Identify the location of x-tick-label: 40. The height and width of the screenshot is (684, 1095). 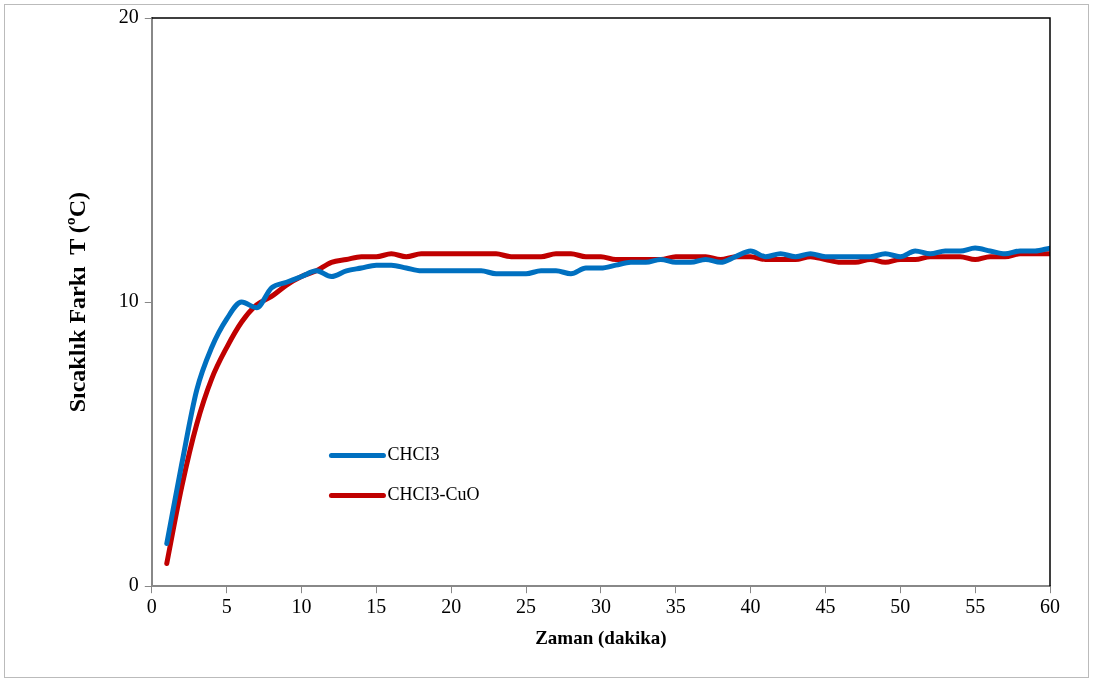
(750, 606).